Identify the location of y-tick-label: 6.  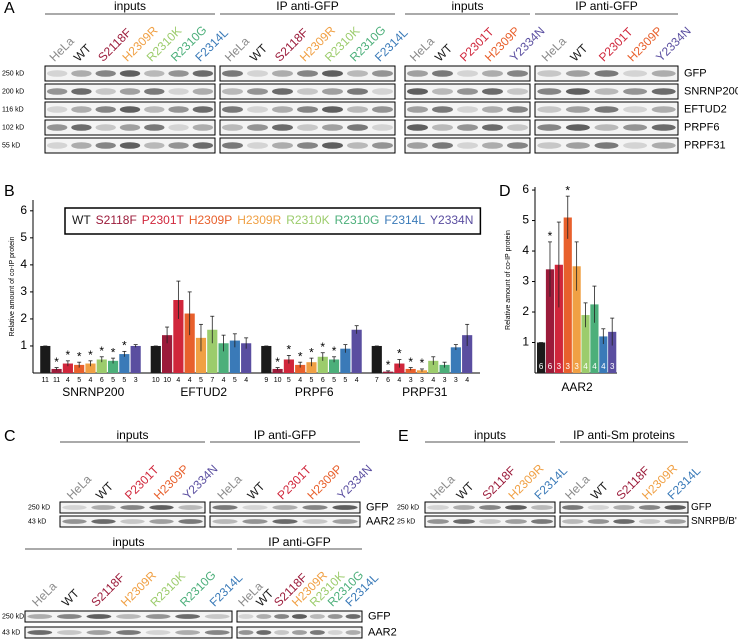
(23, 210).